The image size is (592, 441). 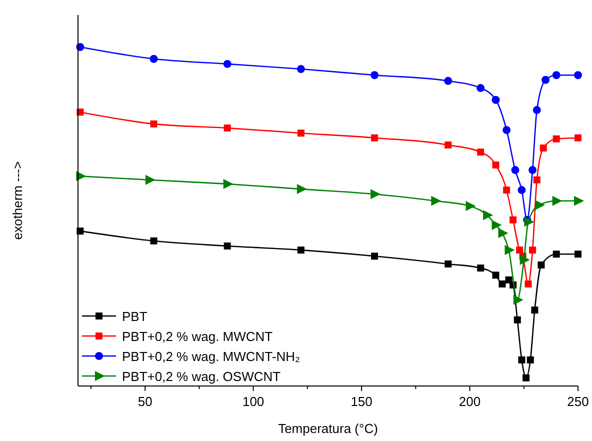 I want to click on x-tick-label: 150, so click(x=361, y=401).